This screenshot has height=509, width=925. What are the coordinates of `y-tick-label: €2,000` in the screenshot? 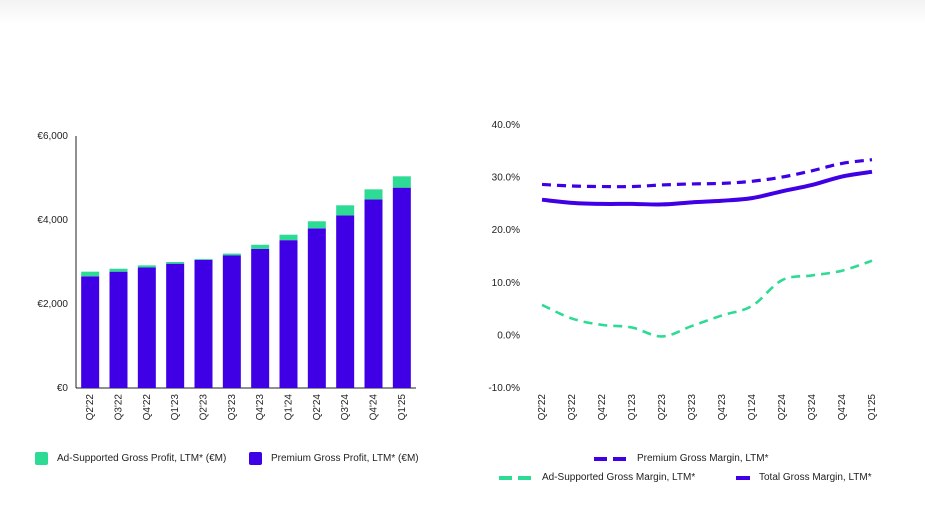 It's located at (52, 304).